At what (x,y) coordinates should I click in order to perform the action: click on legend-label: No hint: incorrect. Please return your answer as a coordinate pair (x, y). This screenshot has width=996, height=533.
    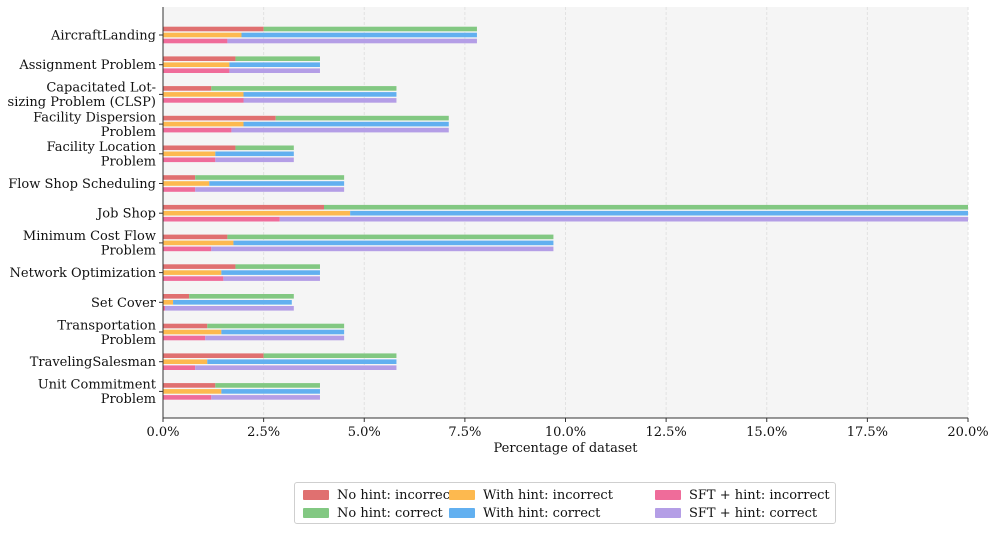
    Looking at the image, I should click on (396, 495).